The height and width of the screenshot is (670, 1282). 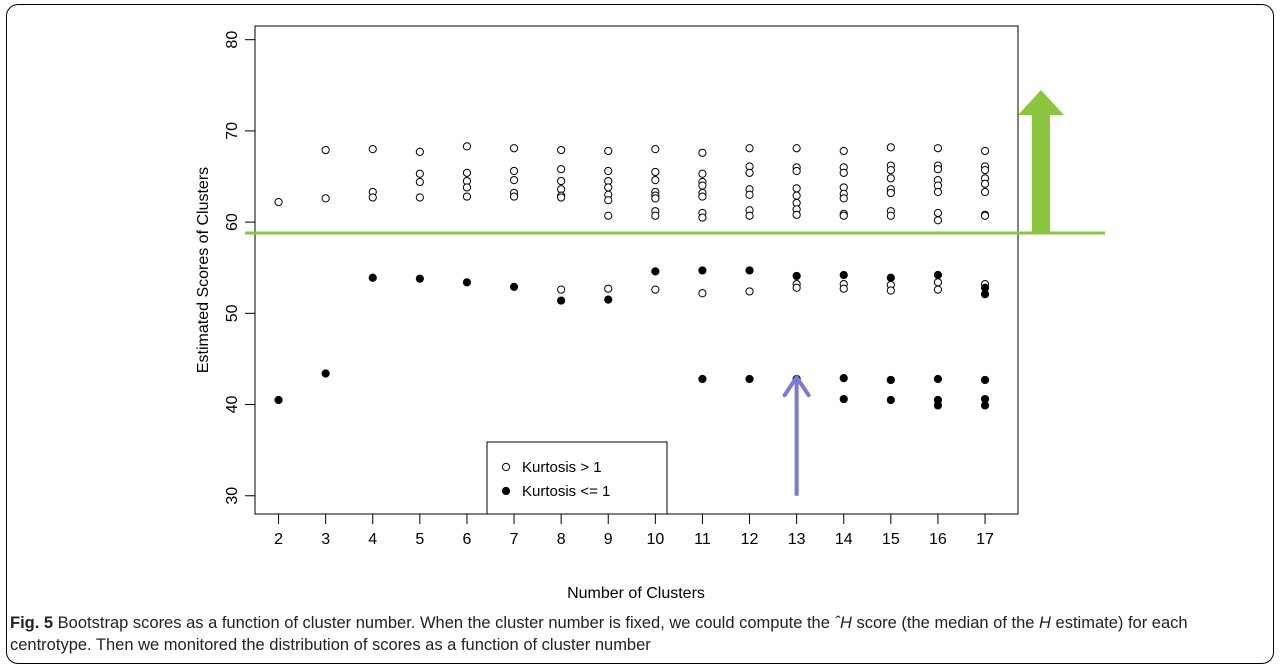 I want to click on legend: Kurtosis > 1 Kurtosis <= 1, so click(x=577, y=478).